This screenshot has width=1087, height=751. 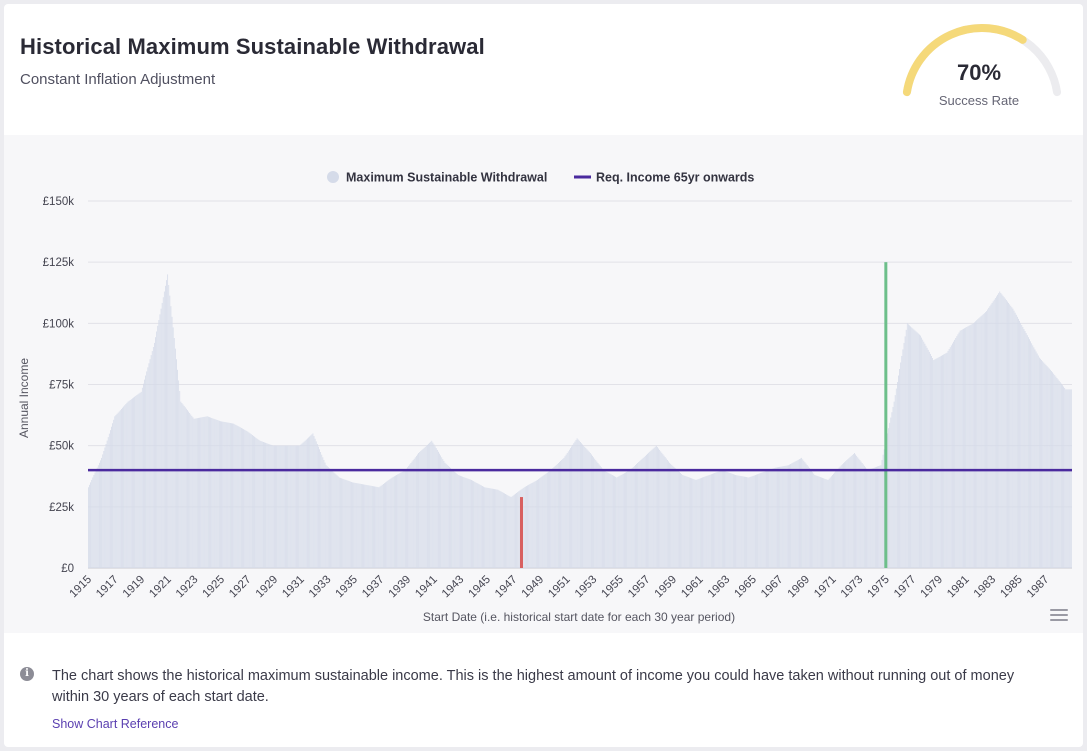 What do you see at coordinates (985, 587) in the screenshot?
I see `x-tick-label: 1983` at bounding box center [985, 587].